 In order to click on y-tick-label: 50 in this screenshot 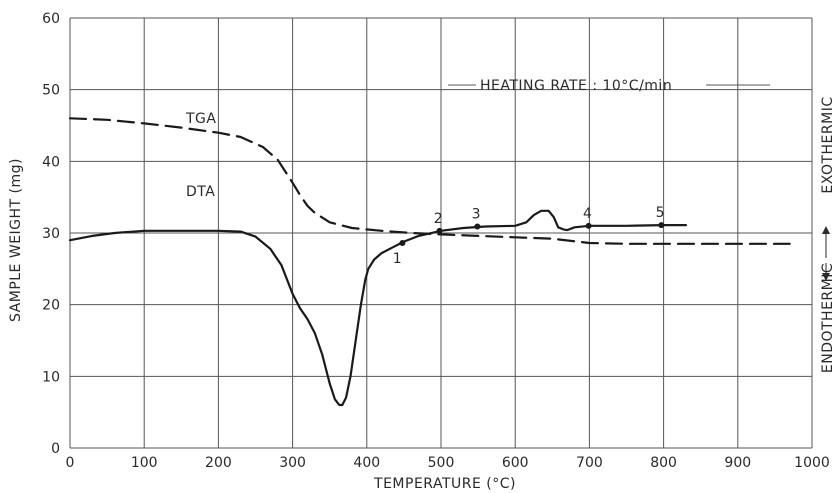, I will do `click(51, 91)`.